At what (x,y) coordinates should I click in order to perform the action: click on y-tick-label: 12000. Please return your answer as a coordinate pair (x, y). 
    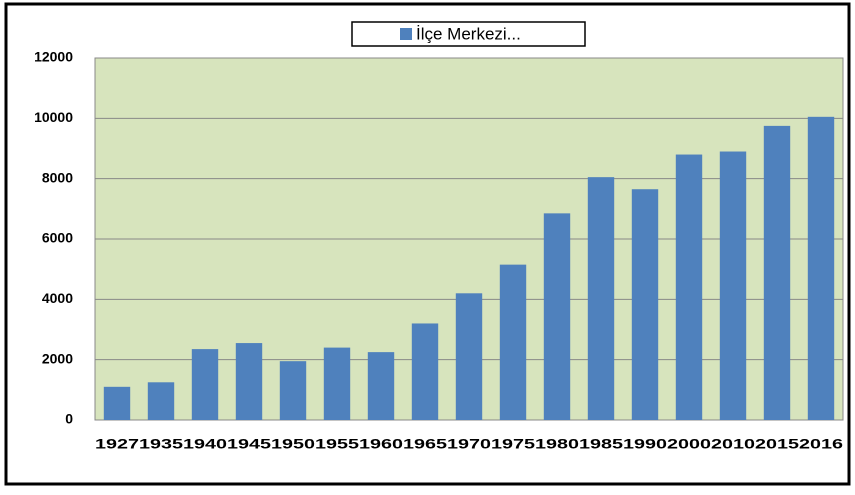
    Looking at the image, I should click on (53, 57).